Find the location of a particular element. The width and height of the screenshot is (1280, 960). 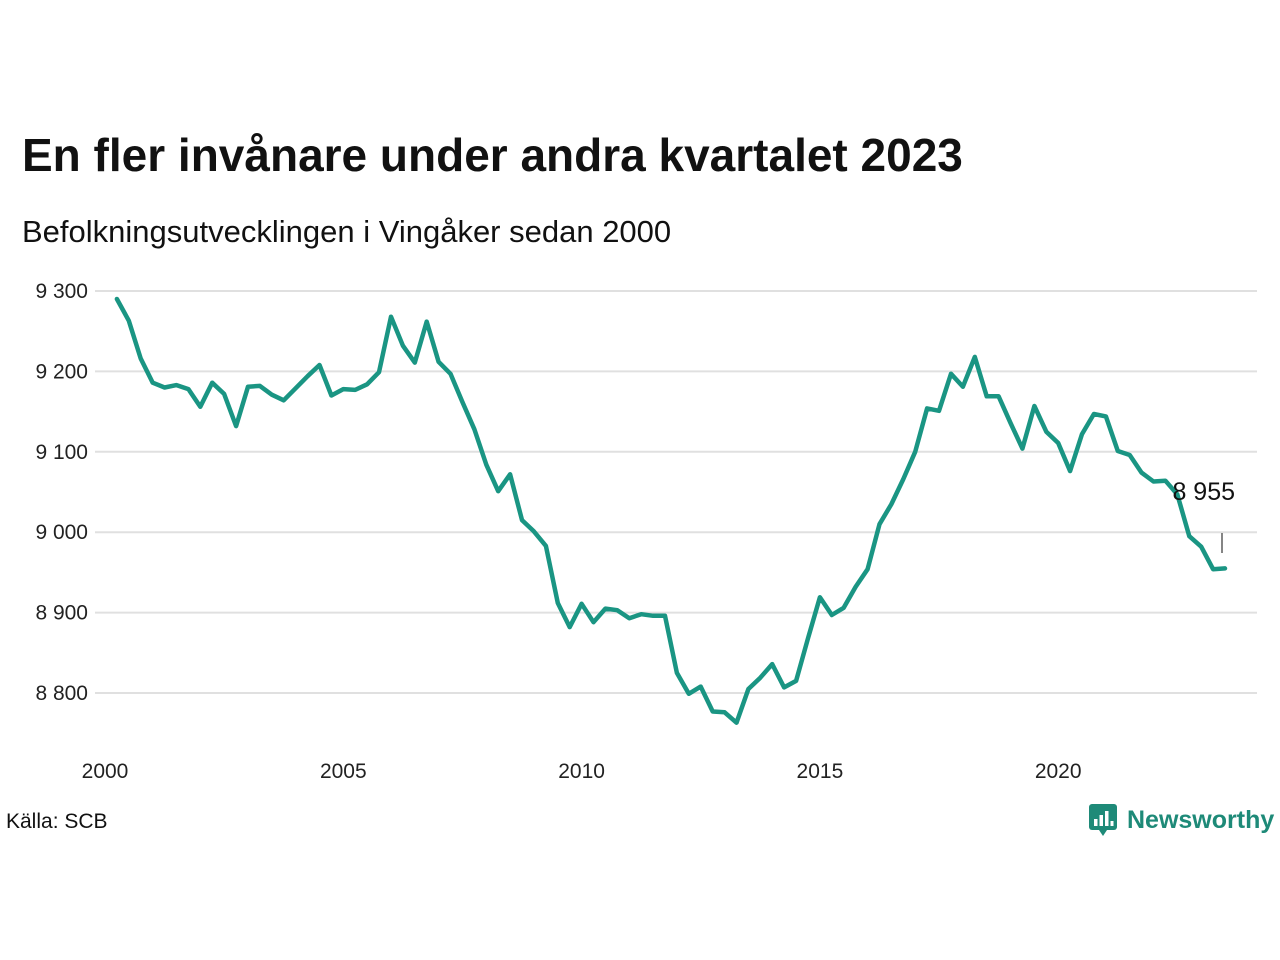

brand-name: Newsworthy is located at coordinates (1201, 819).